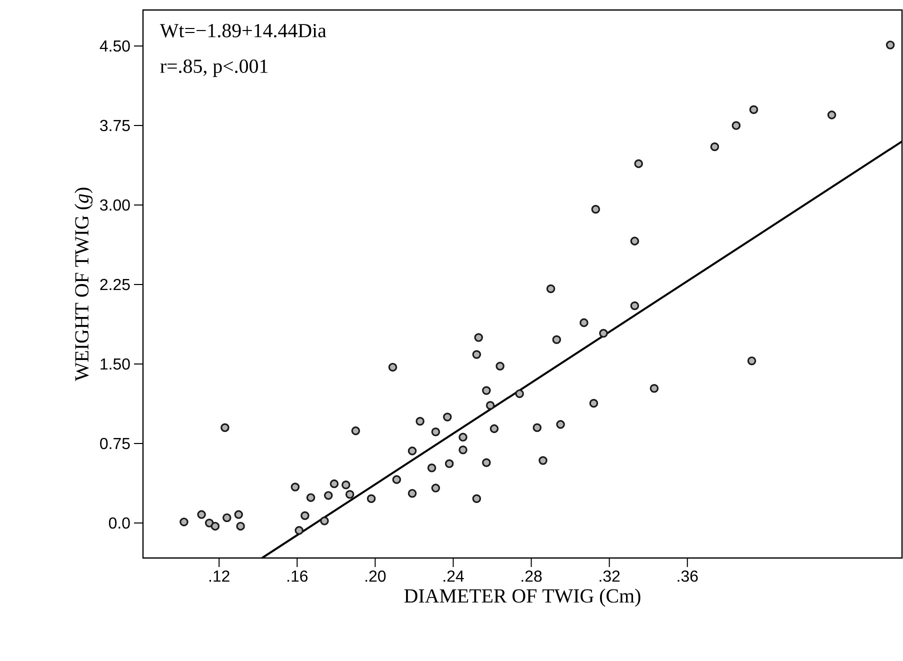  What do you see at coordinates (454, 576) in the screenshot?
I see `x-tick-label: .24` at bounding box center [454, 576].